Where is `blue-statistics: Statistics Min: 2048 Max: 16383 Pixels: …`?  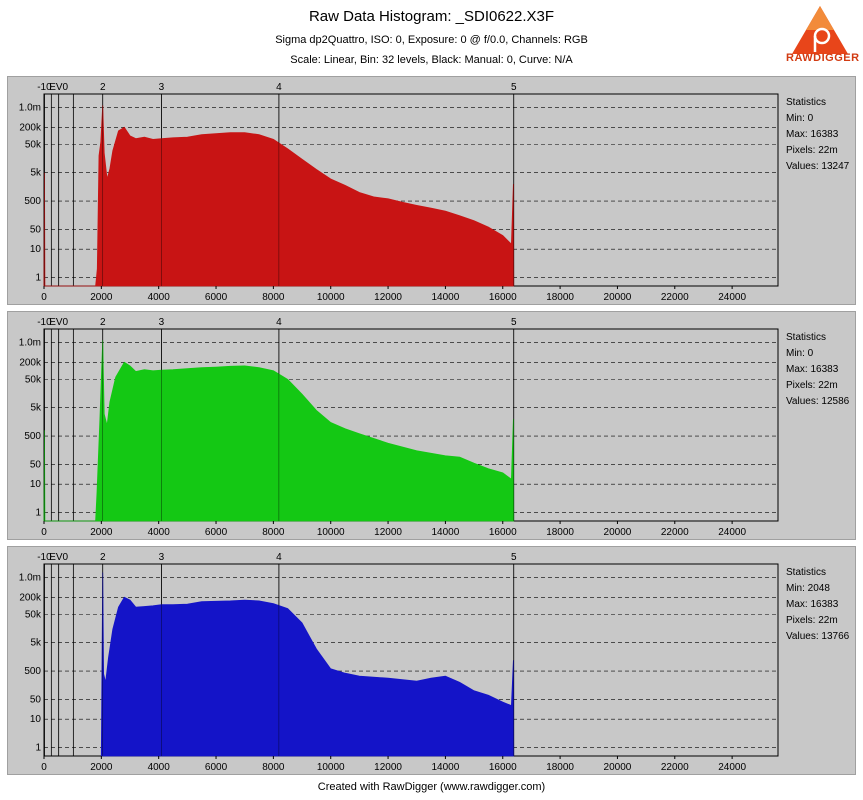
blue-statistics: Statistics Min: 2048 Max: 16383 Pixels: … is located at coordinates (817, 605).